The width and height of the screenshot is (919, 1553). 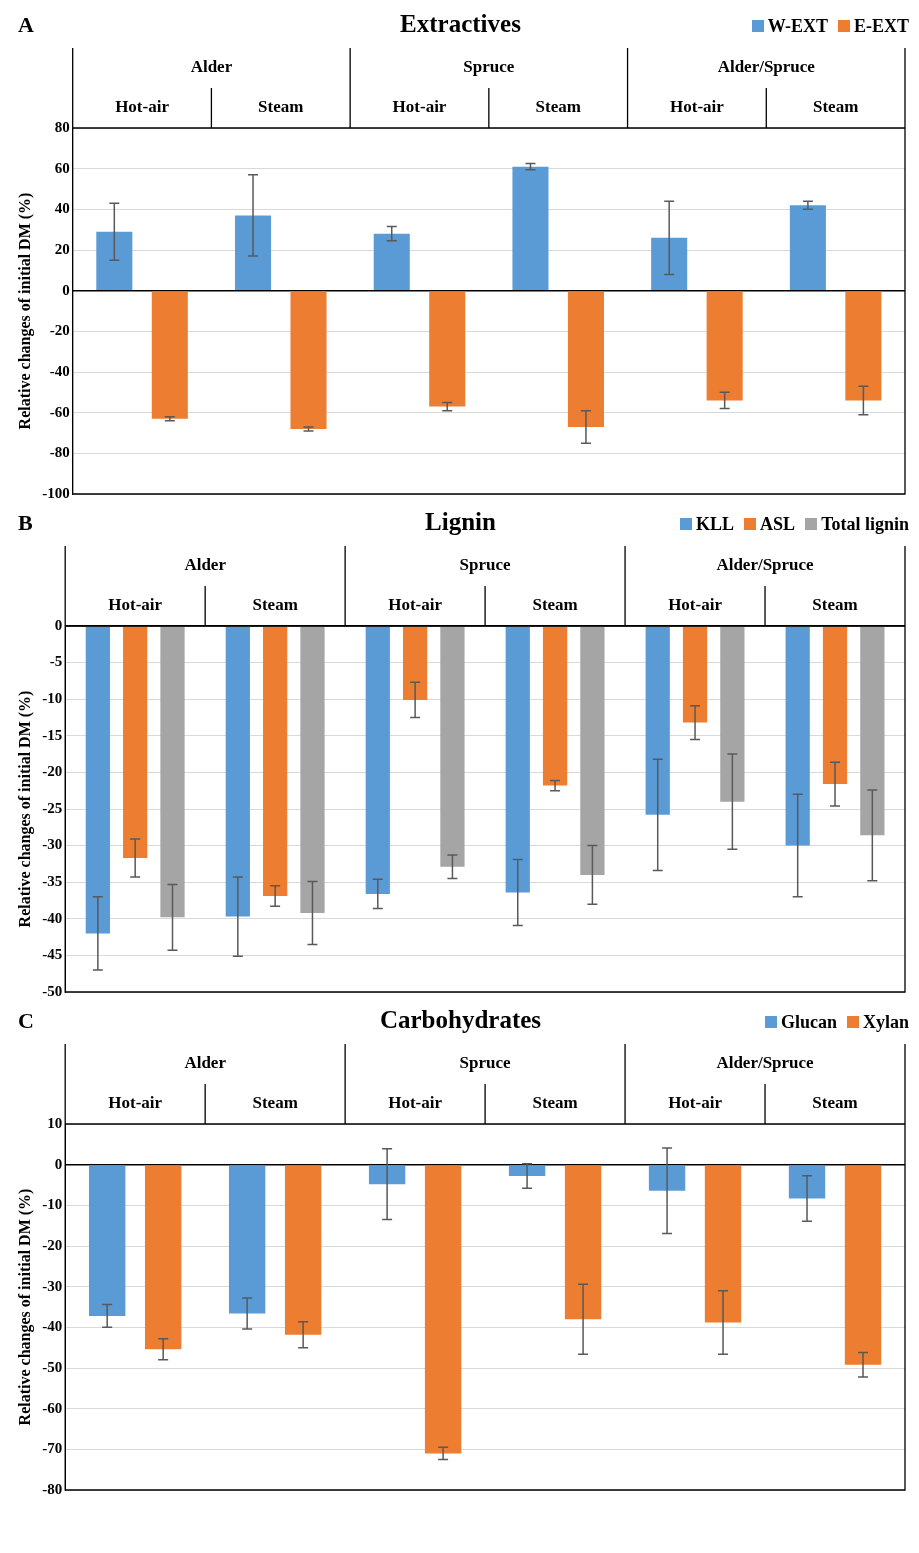 I want to click on y-tick-label: -100, so click(x=56, y=492).